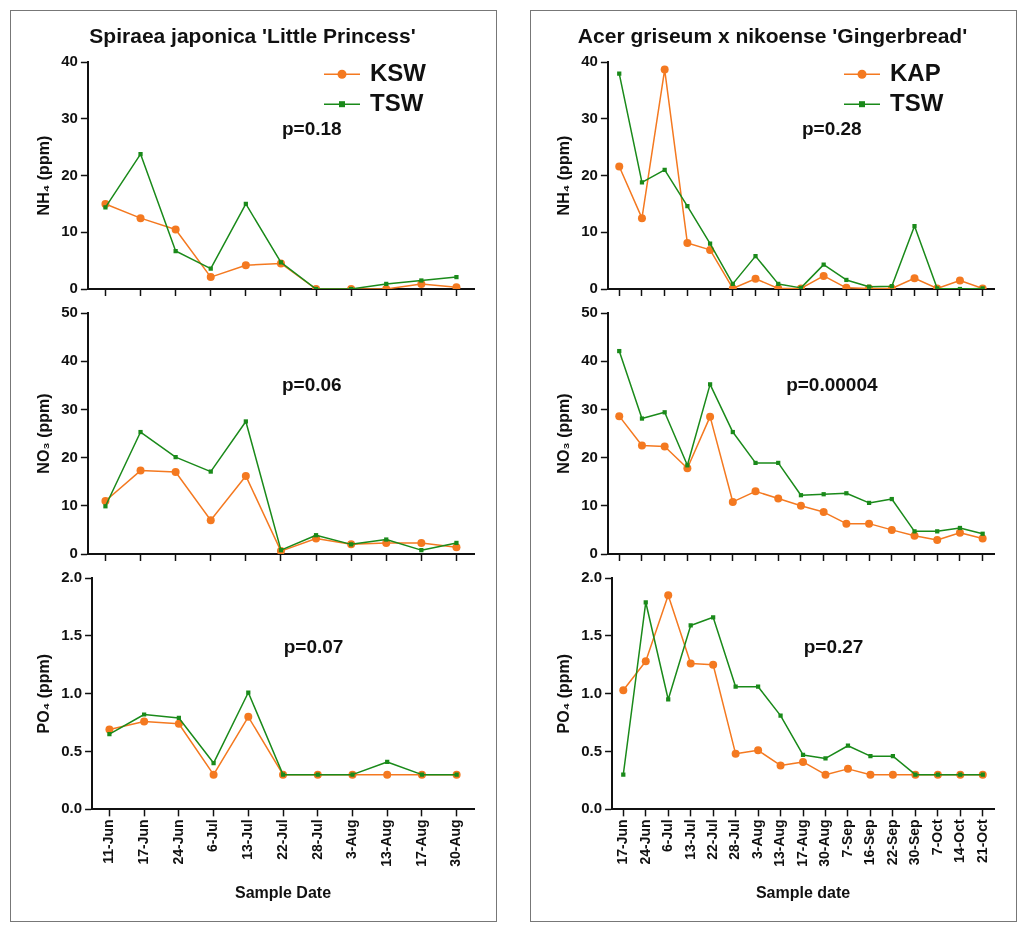 The height and width of the screenshot is (926, 1030). Describe the element at coordinates (734, 839) in the screenshot. I see `x-tick-label: 28-Jul` at that location.